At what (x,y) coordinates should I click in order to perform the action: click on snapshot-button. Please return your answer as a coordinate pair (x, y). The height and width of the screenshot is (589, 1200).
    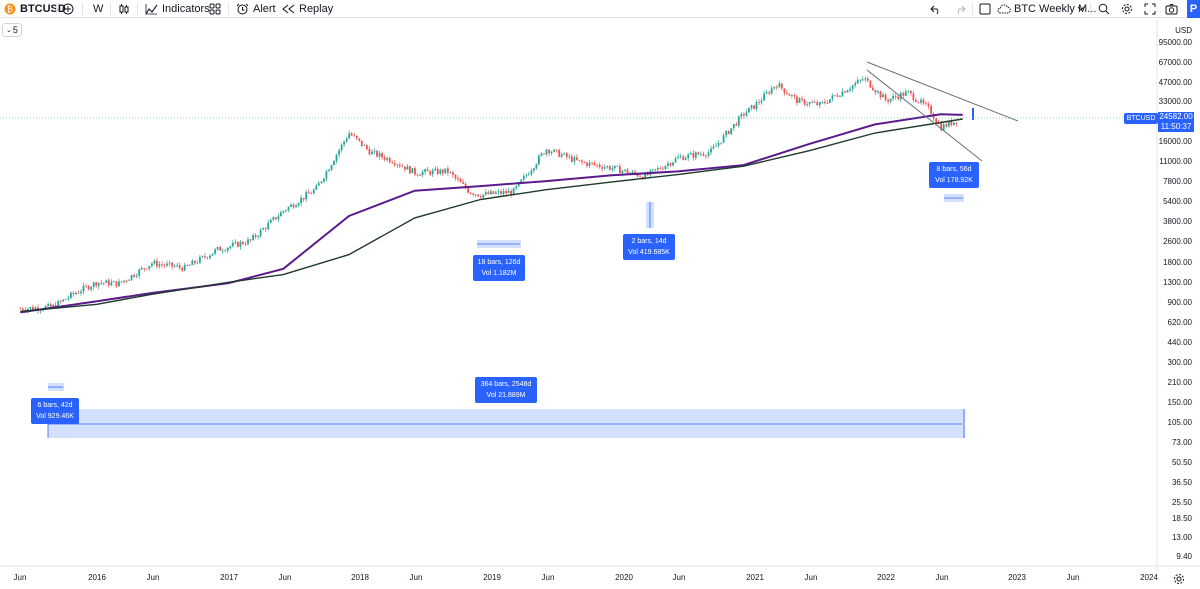
    Looking at the image, I should click on (1171, 9).